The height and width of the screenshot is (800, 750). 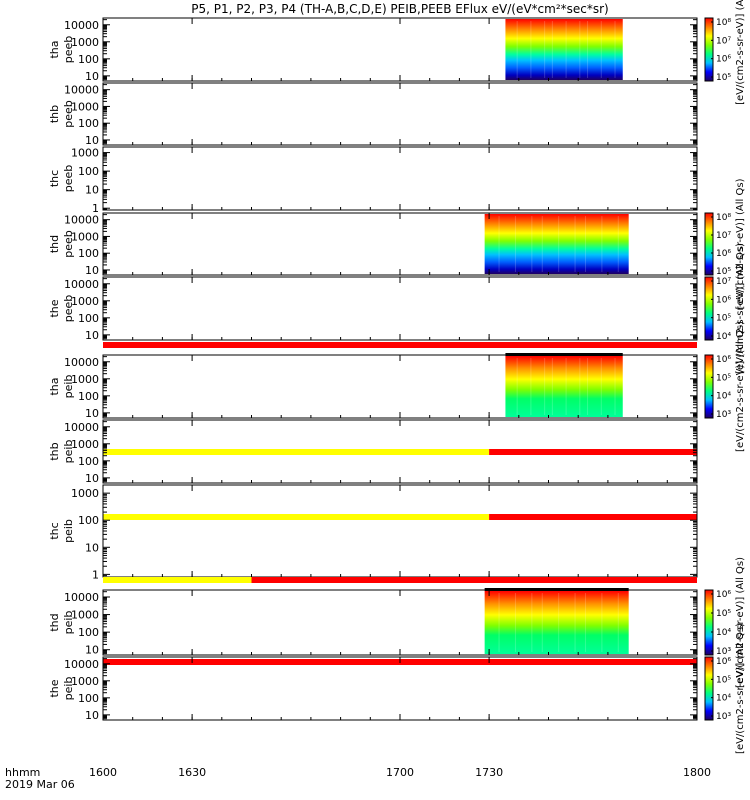 I want to click on x-tick-label: 1700, so click(x=400, y=772).